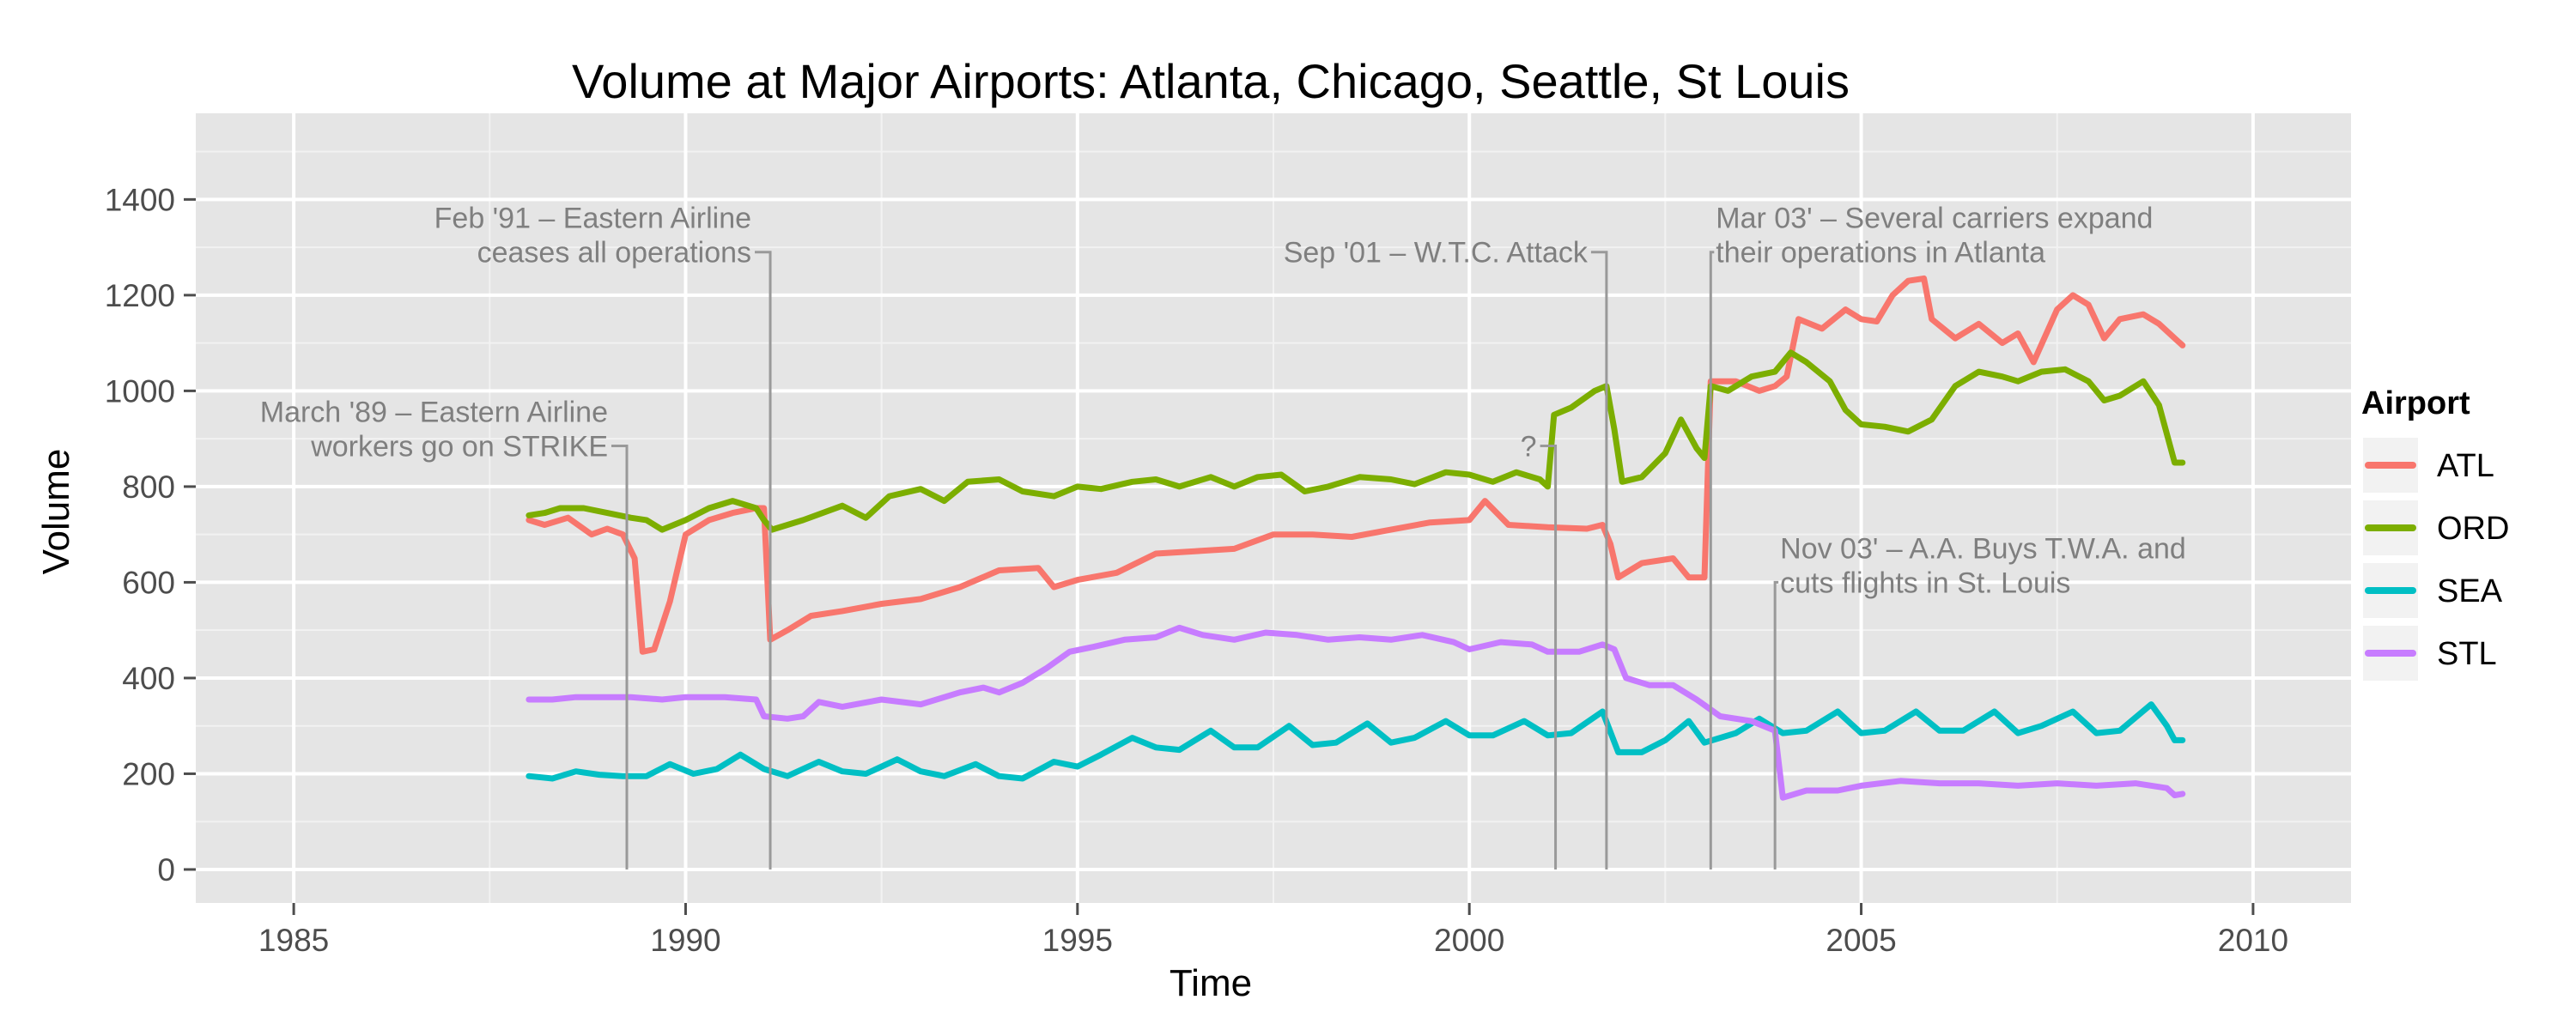 The width and height of the screenshot is (2576, 1030). Describe the element at coordinates (614, 253) in the screenshot. I see `annotation-text: ceases all operations` at that location.